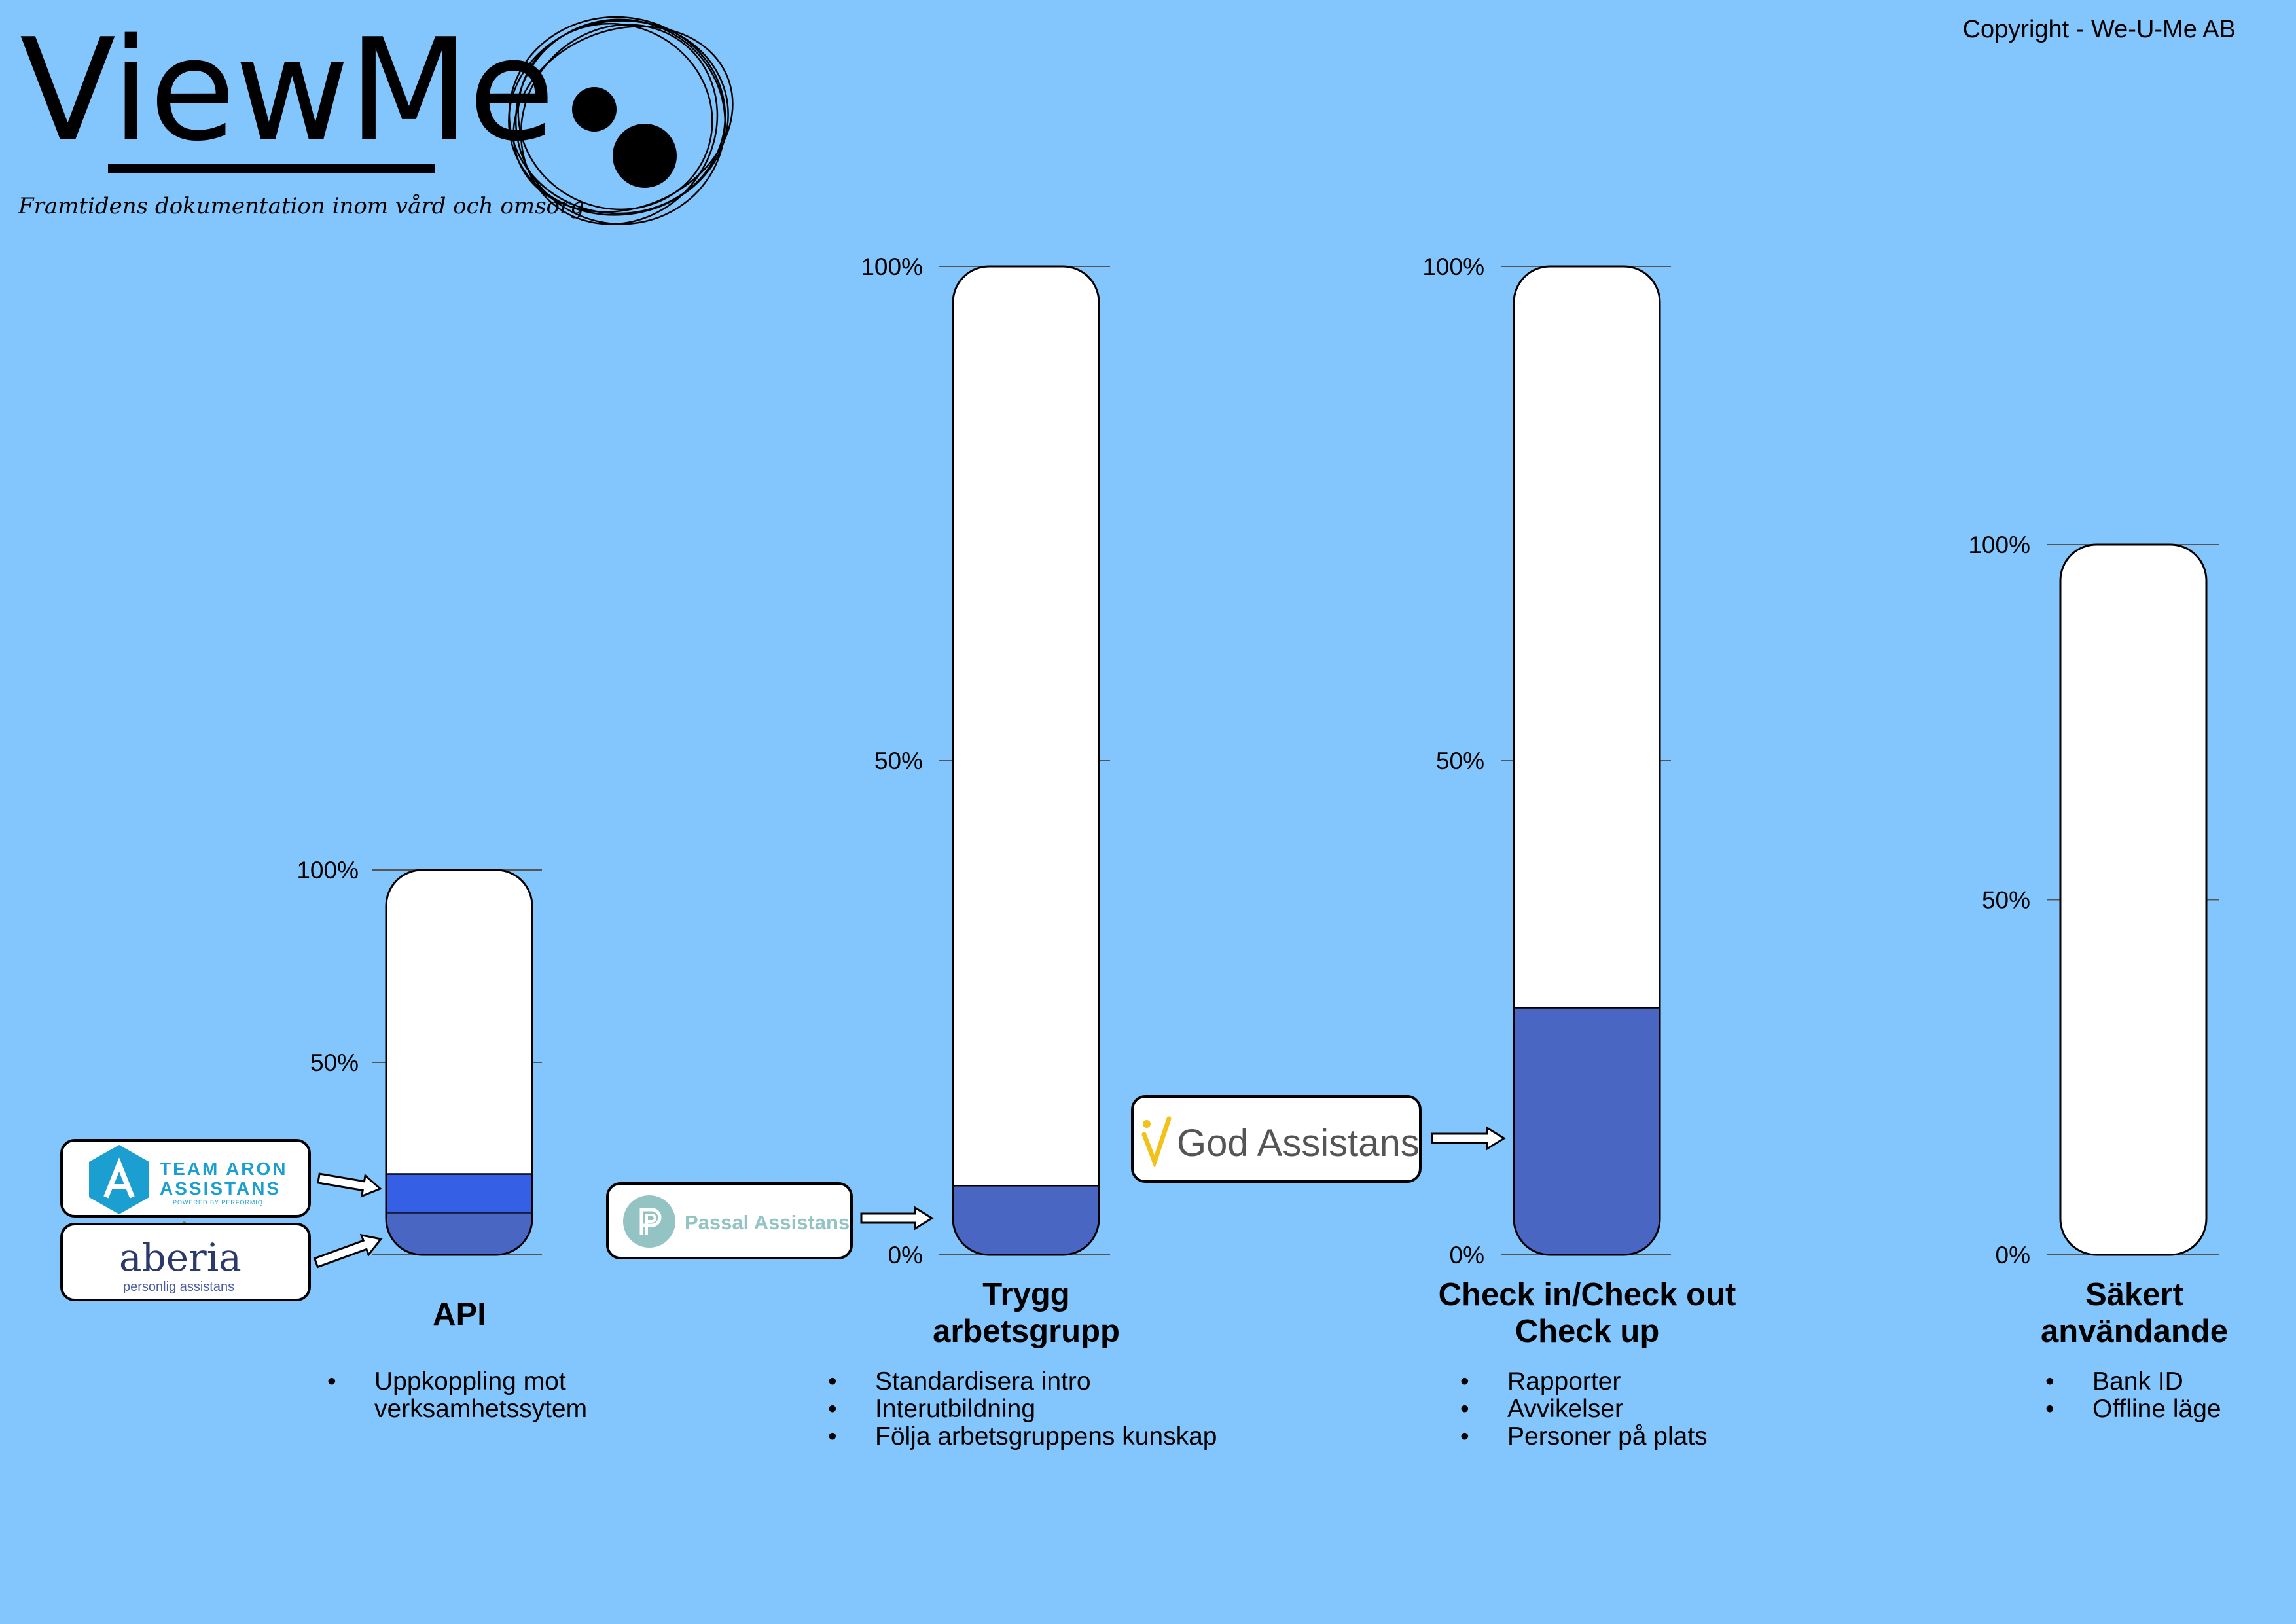 This screenshot has width=2296, height=1624. I want to click on bullet-item: Bank ID, so click(2133, 1382).